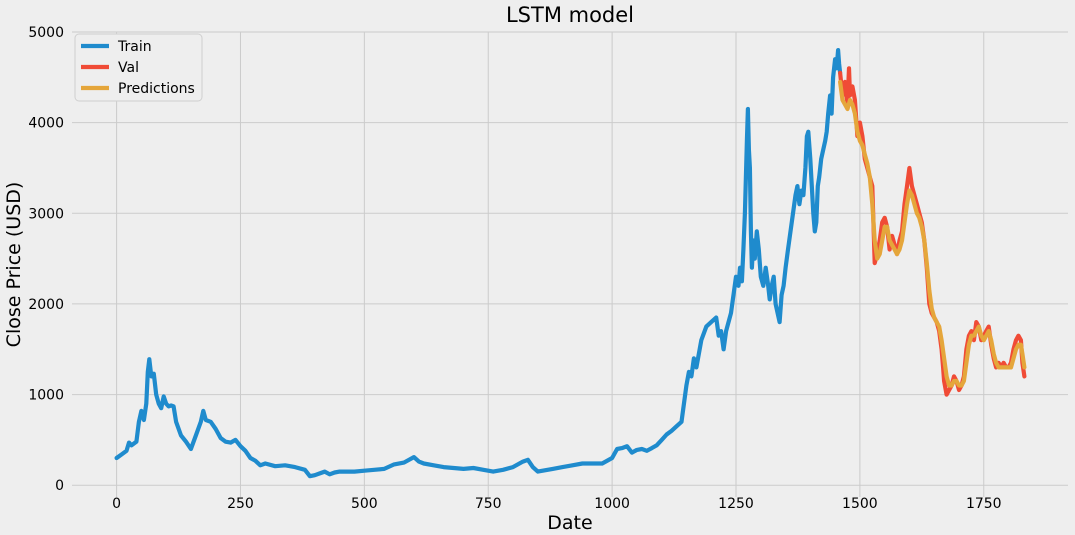 The width and height of the screenshot is (1075, 535). I want to click on legend: Train Val Predictions, so click(138, 67).